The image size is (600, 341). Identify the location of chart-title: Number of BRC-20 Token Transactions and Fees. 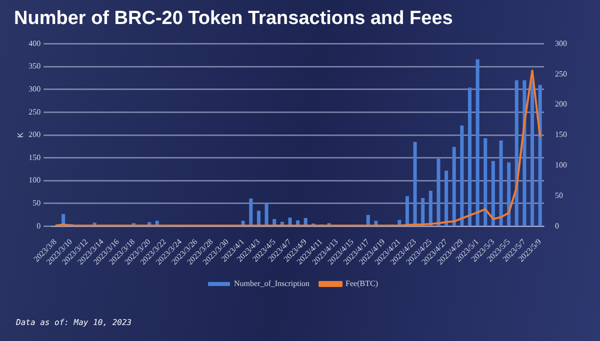
(233, 19).